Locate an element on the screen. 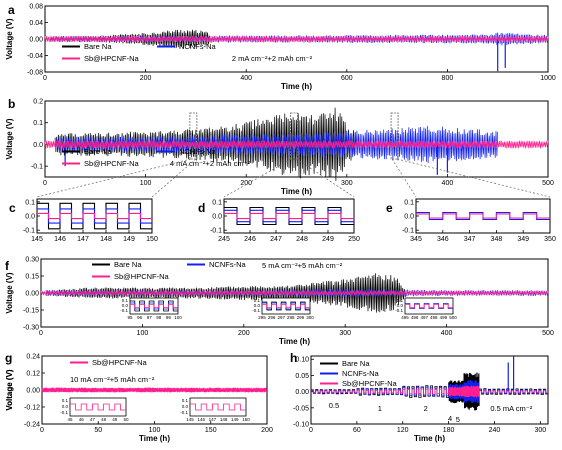  x-tick-label: 347 is located at coordinates (470, 239).